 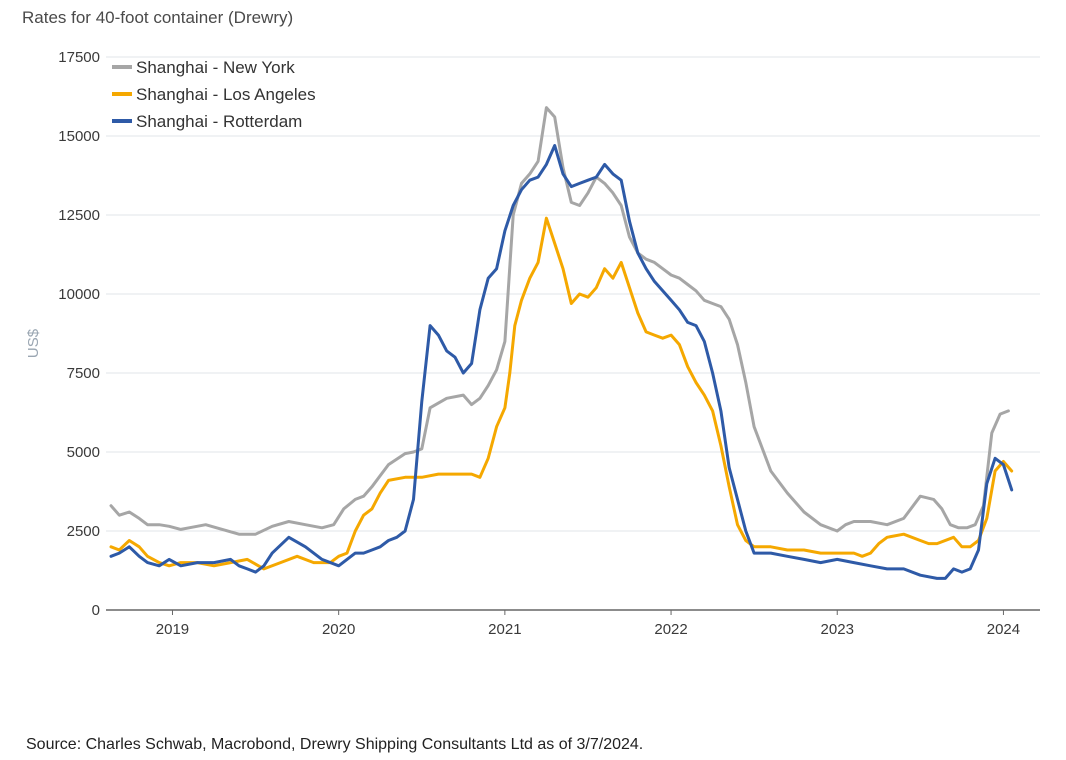 I want to click on y-tick-label-12500: 12500, so click(x=79, y=215).